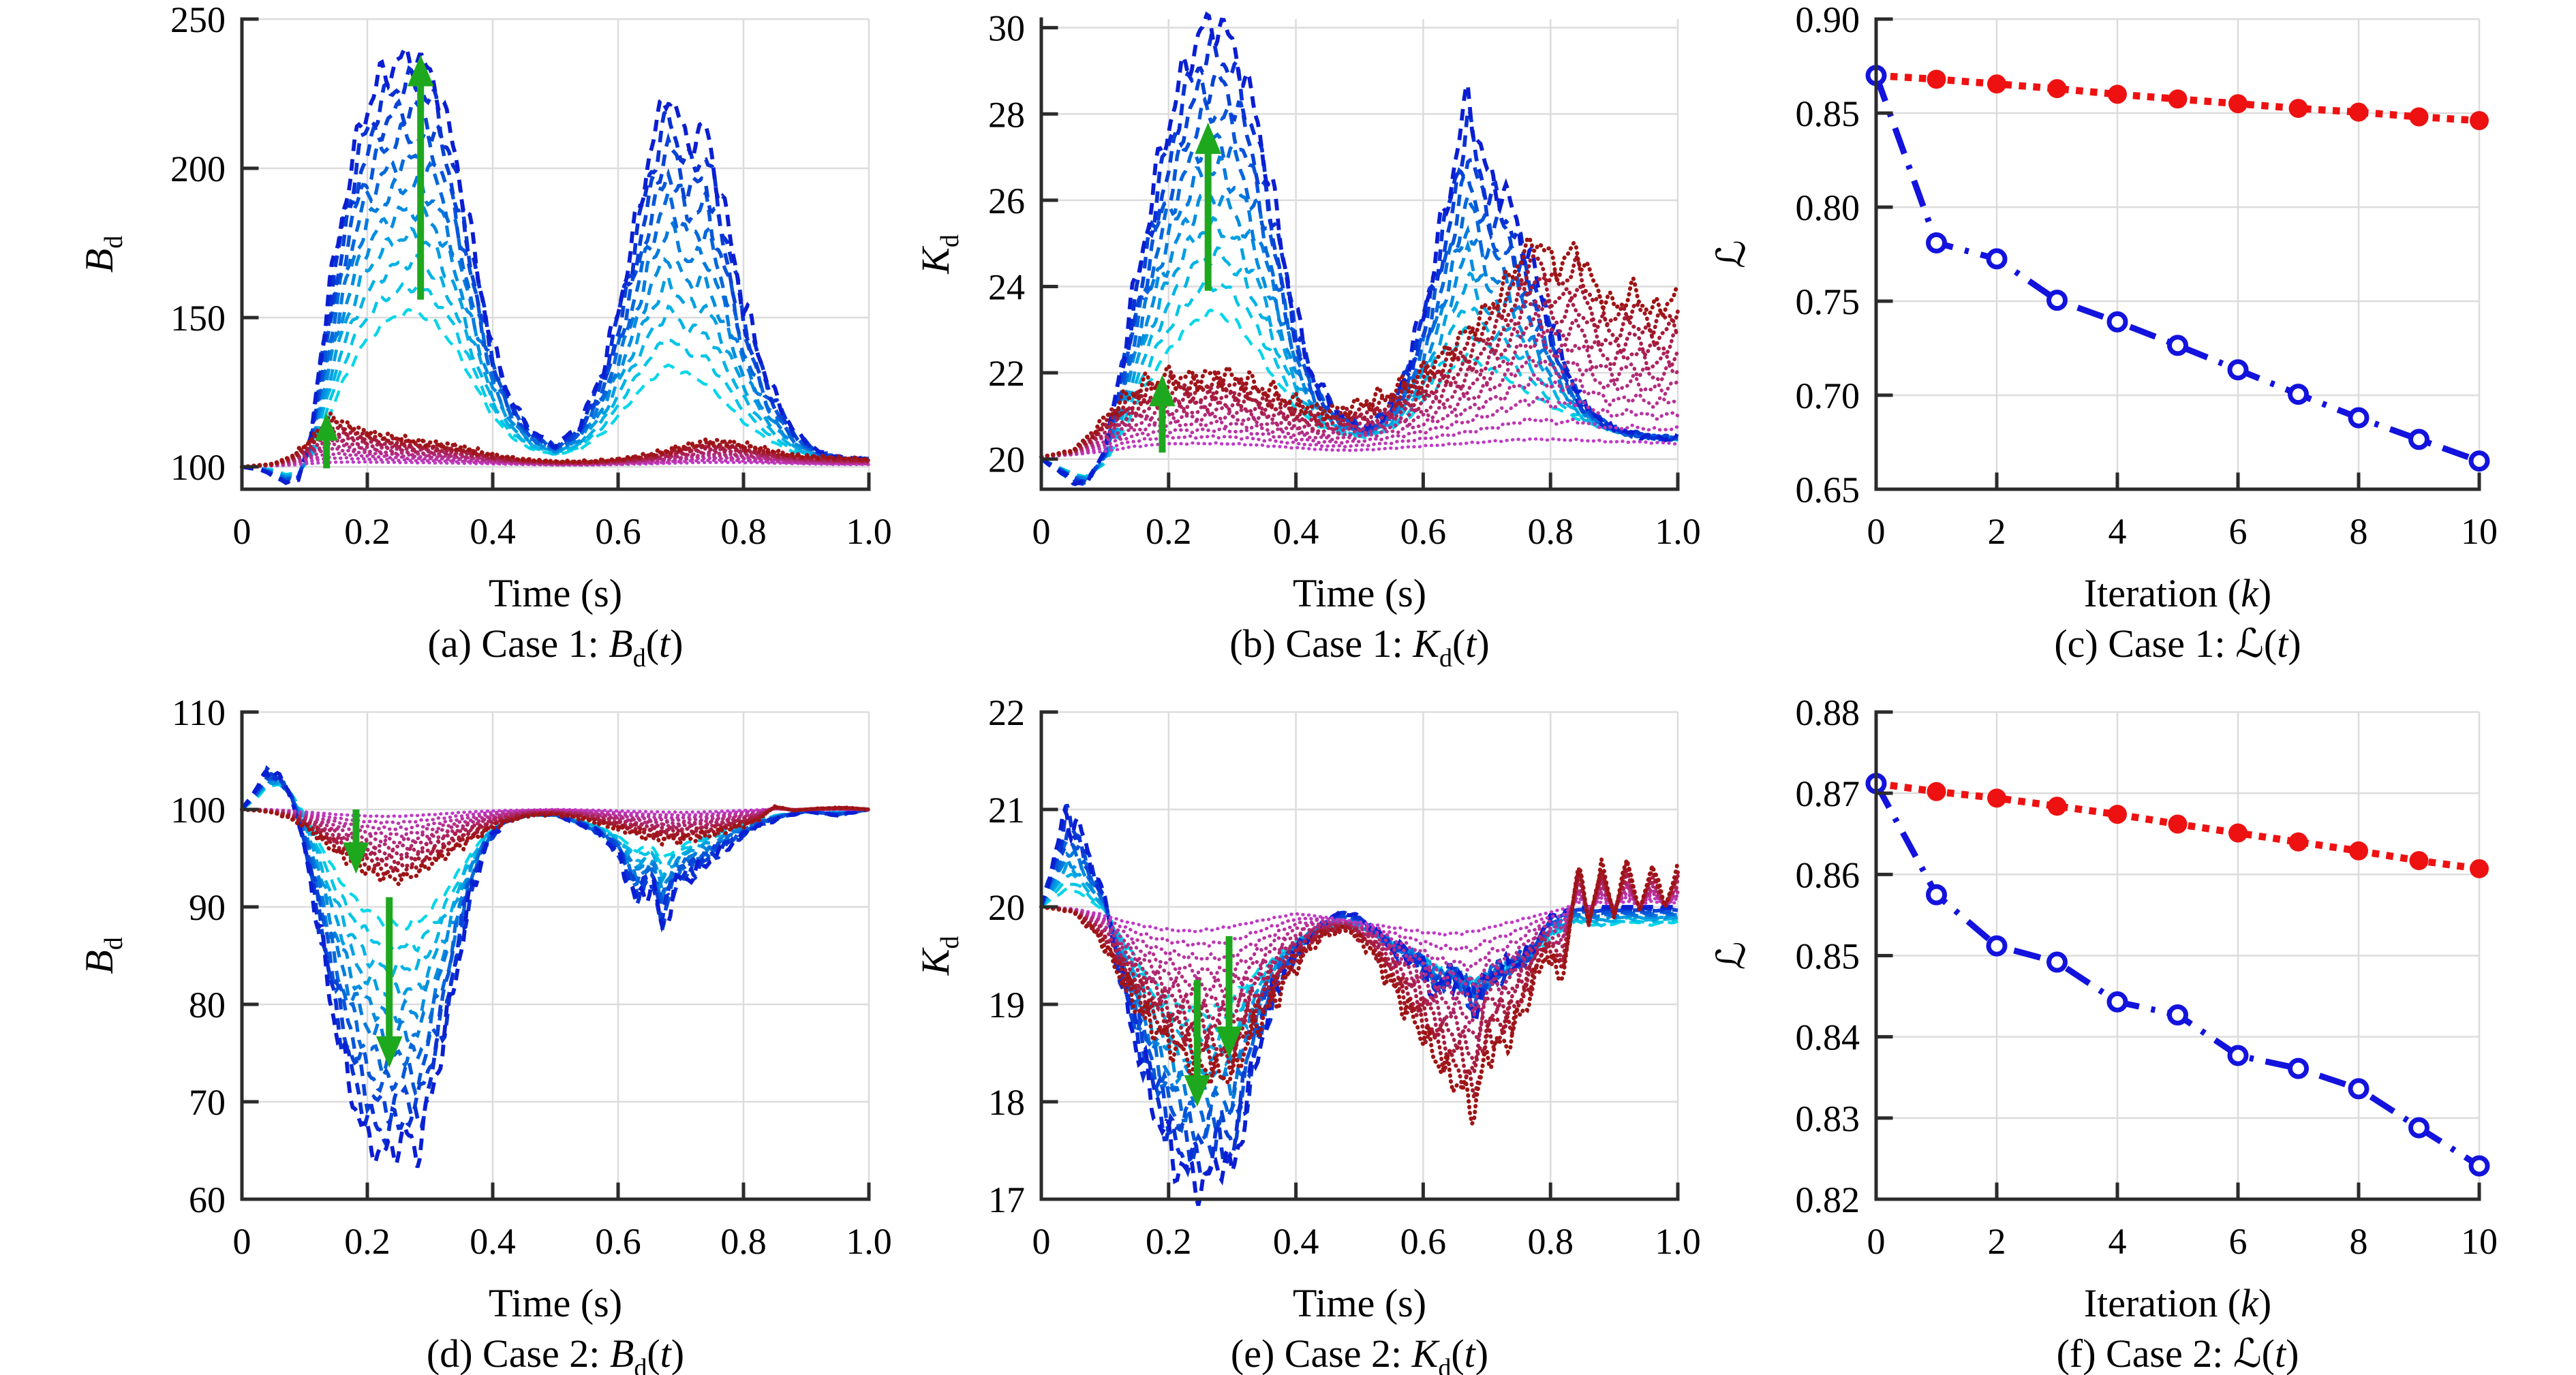 This screenshot has height=1375, width=2576. Describe the element at coordinates (1208, 206) in the screenshot. I see `subplot-b-trend-arrow` at that location.